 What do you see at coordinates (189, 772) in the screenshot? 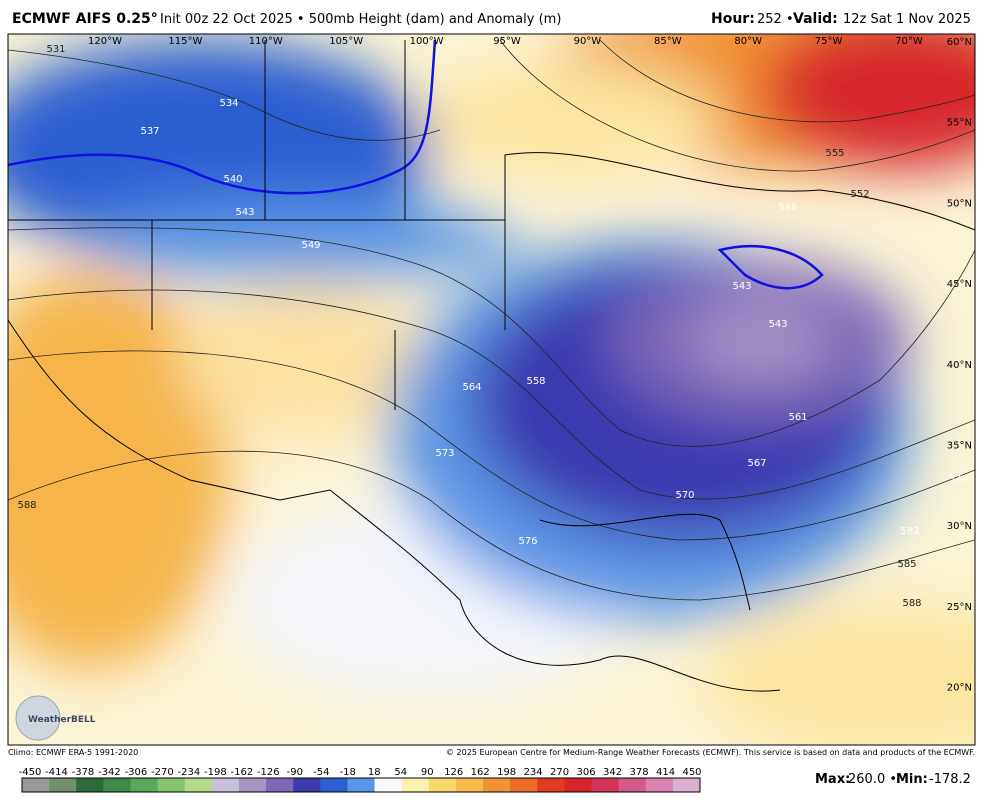
I see `colorbar-tick-label: -234` at bounding box center [189, 772].